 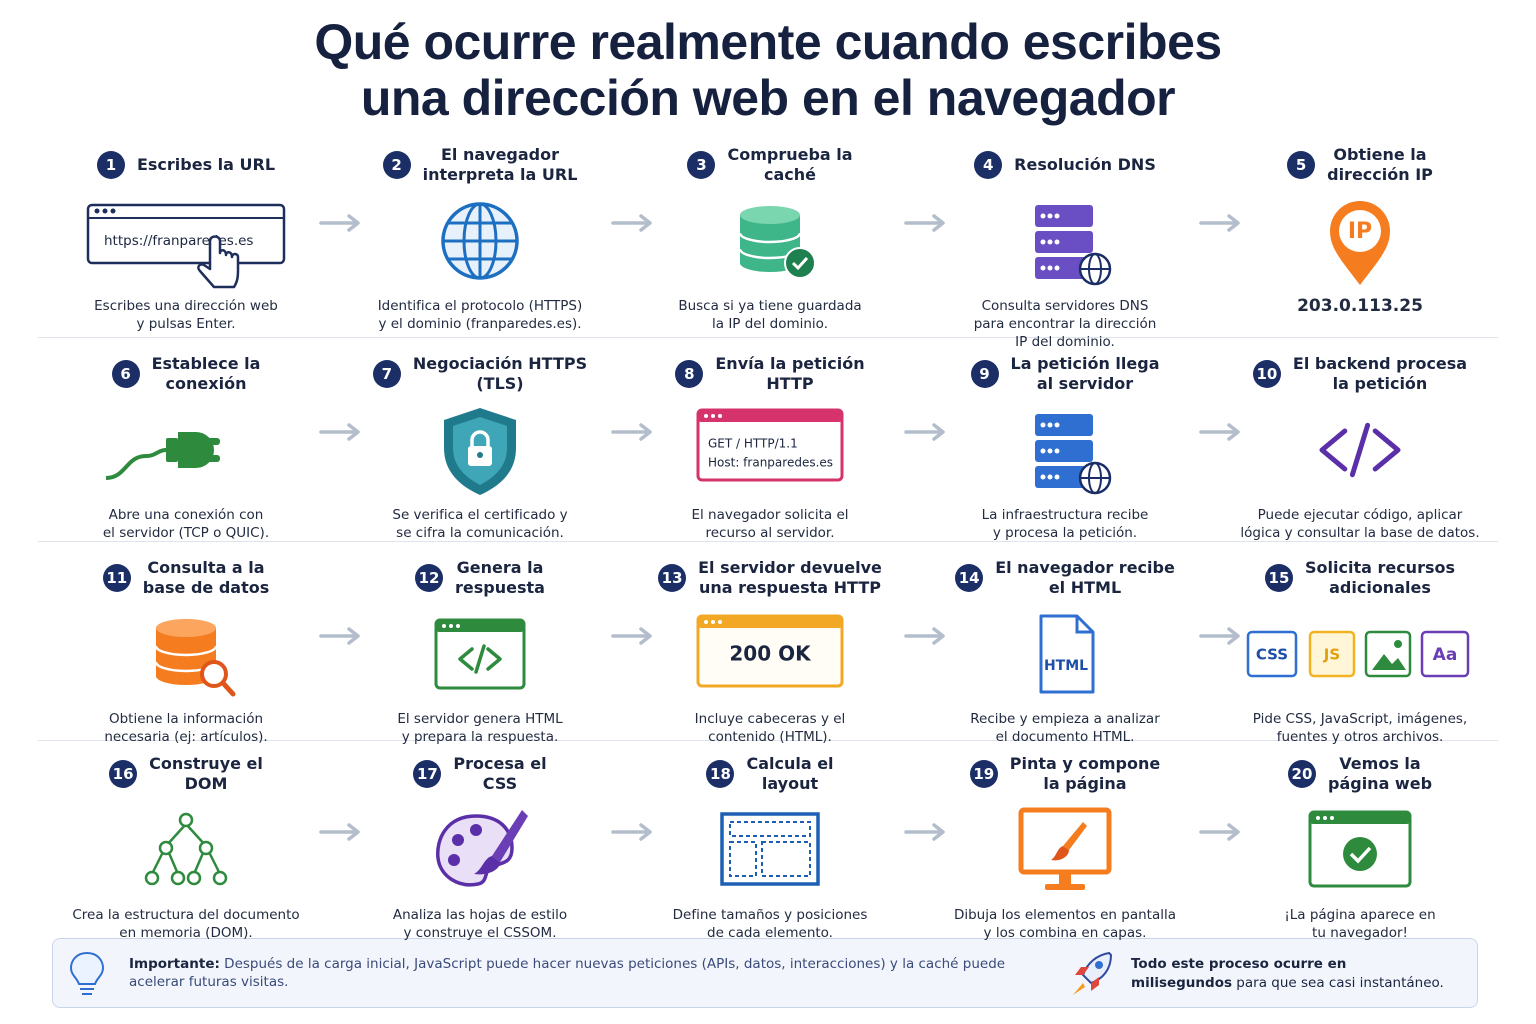 I want to click on step-header: 10 El backend procesa la petición, so click(x=1360, y=374).